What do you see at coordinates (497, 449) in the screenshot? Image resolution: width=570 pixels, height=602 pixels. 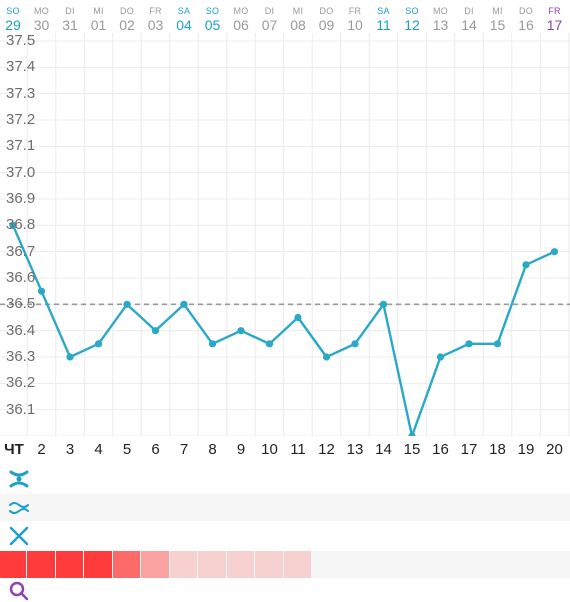 I see `cycle-day-label: 18` at bounding box center [497, 449].